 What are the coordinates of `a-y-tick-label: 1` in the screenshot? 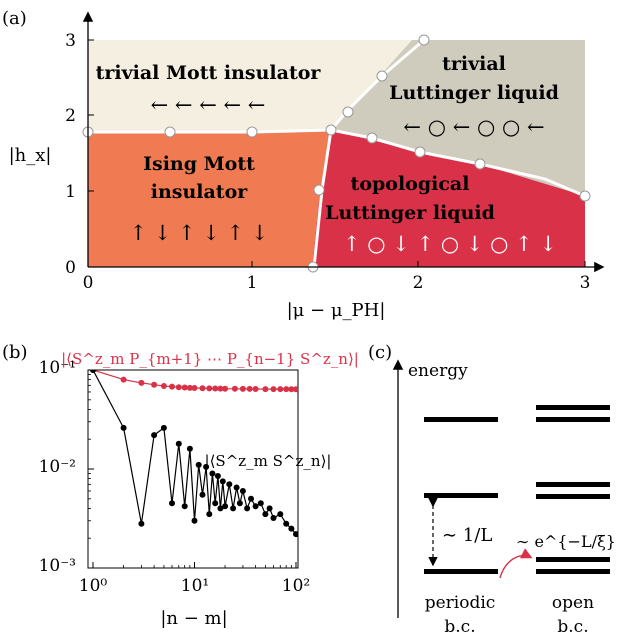 It's located at (70, 192).